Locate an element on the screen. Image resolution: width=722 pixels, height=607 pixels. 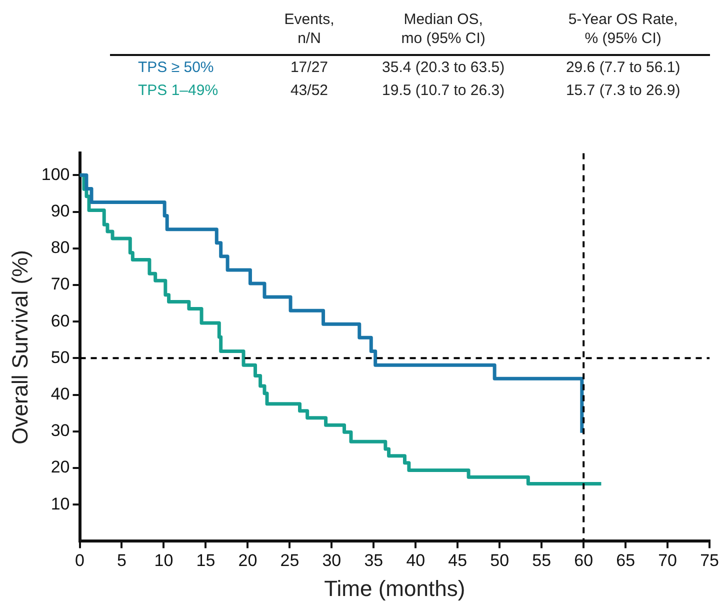
x-tick-label: 10 is located at coordinates (164, 560).